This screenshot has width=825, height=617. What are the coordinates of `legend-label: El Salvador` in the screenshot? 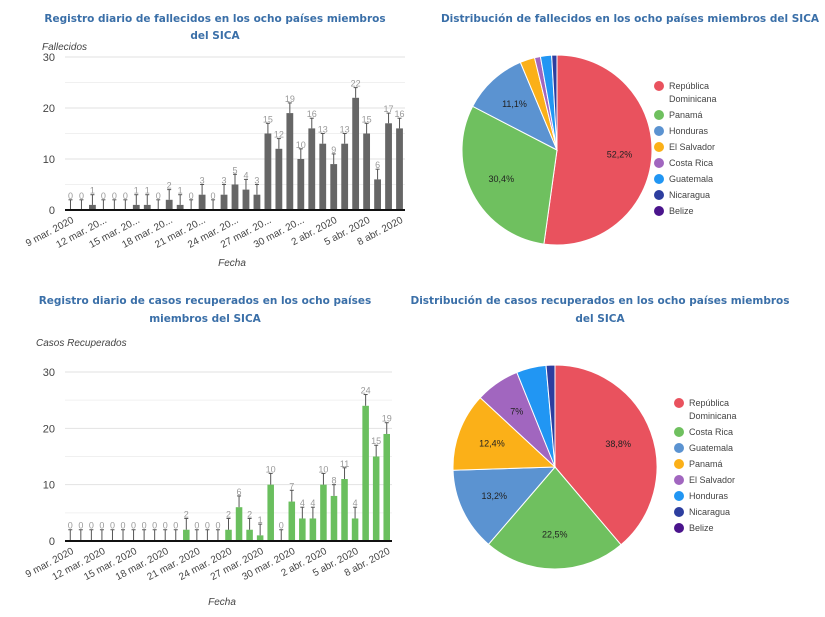 It's located at (712, 480).